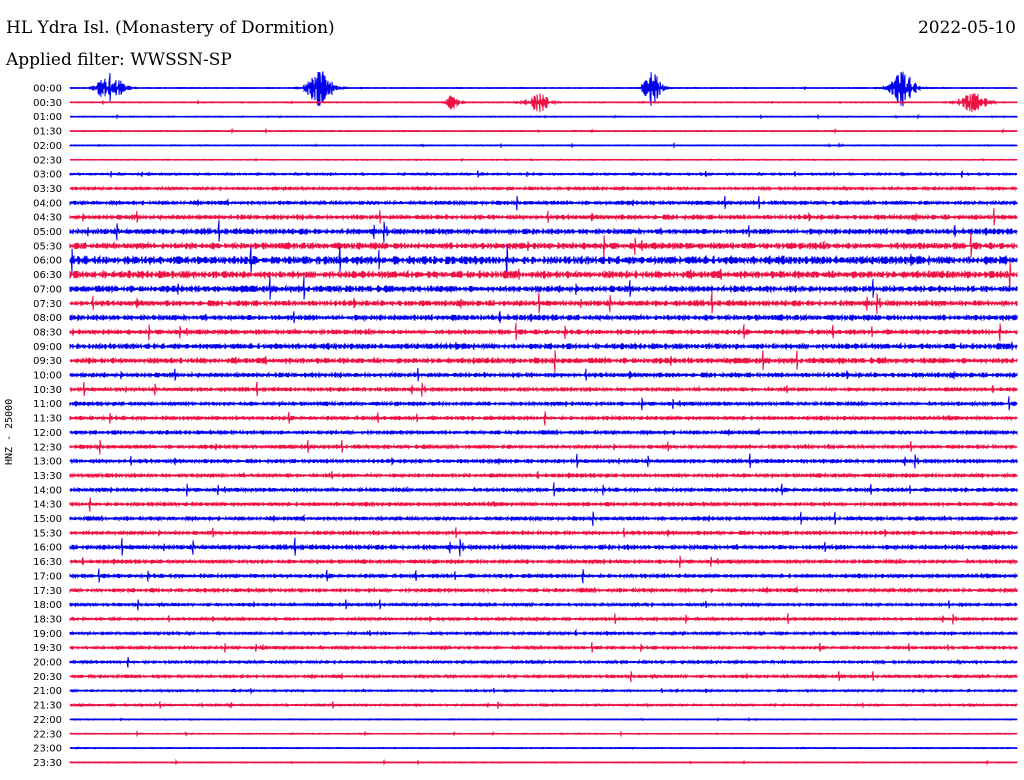  I want to click on time-tick-label: 01:00, so click(47, 117).